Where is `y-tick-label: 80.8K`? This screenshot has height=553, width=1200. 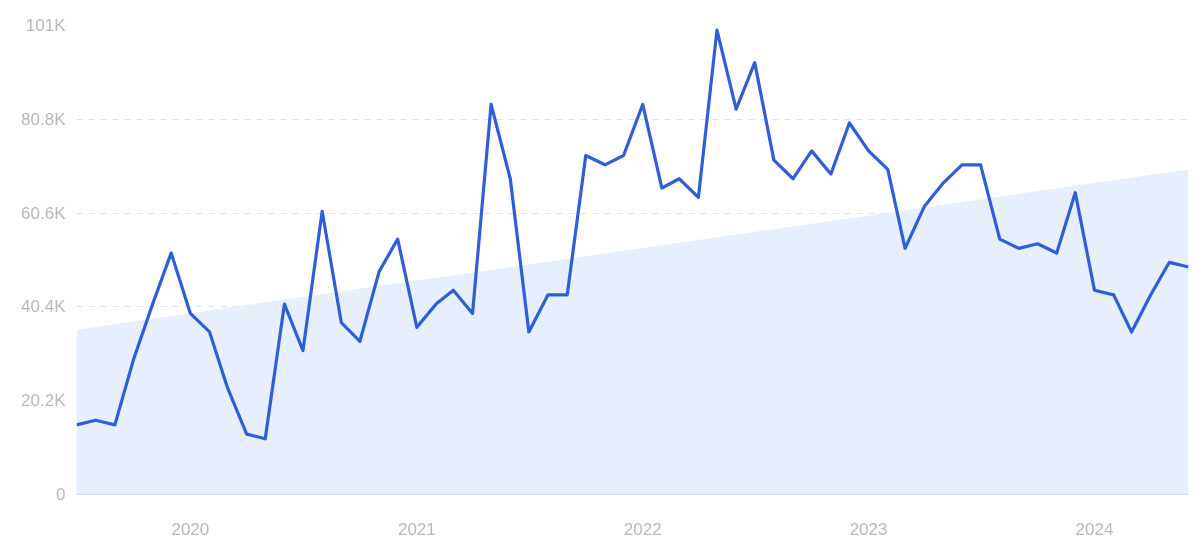
y-tick-label: 80.8K is located at coordinates (44, 119).